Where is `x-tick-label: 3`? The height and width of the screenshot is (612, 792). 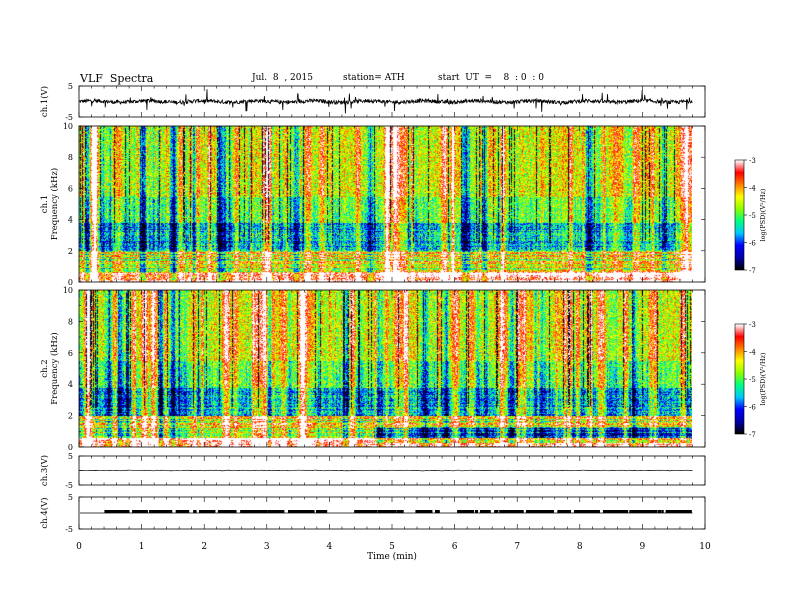
x-tick-label: 3 is located at coordinates (267, 547).